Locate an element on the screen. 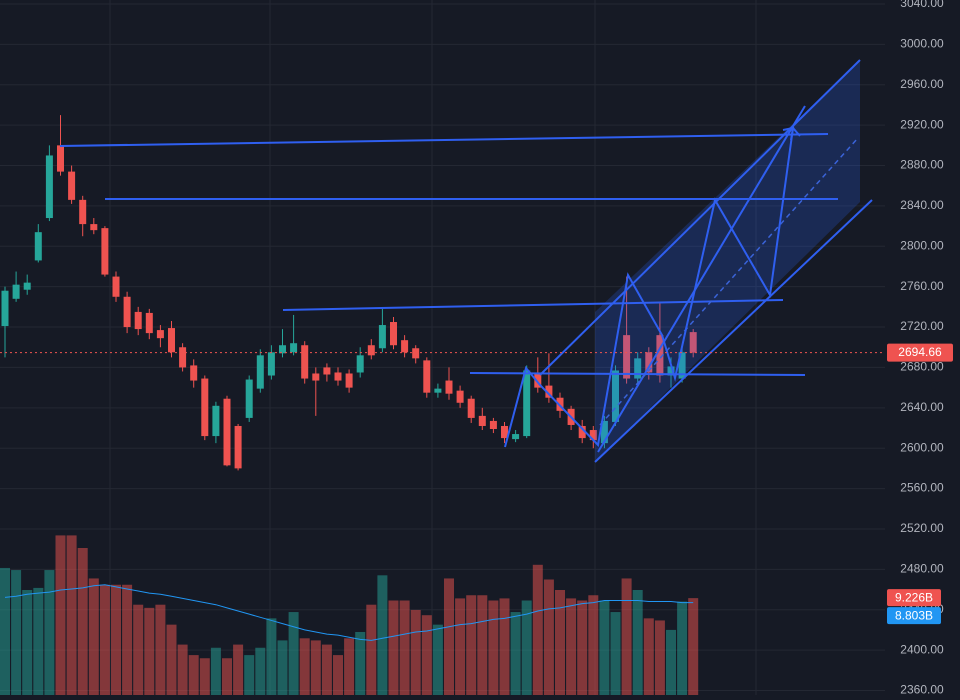 The image size is (960, 700). volume-ma-line is located at coordinates (349, 612).